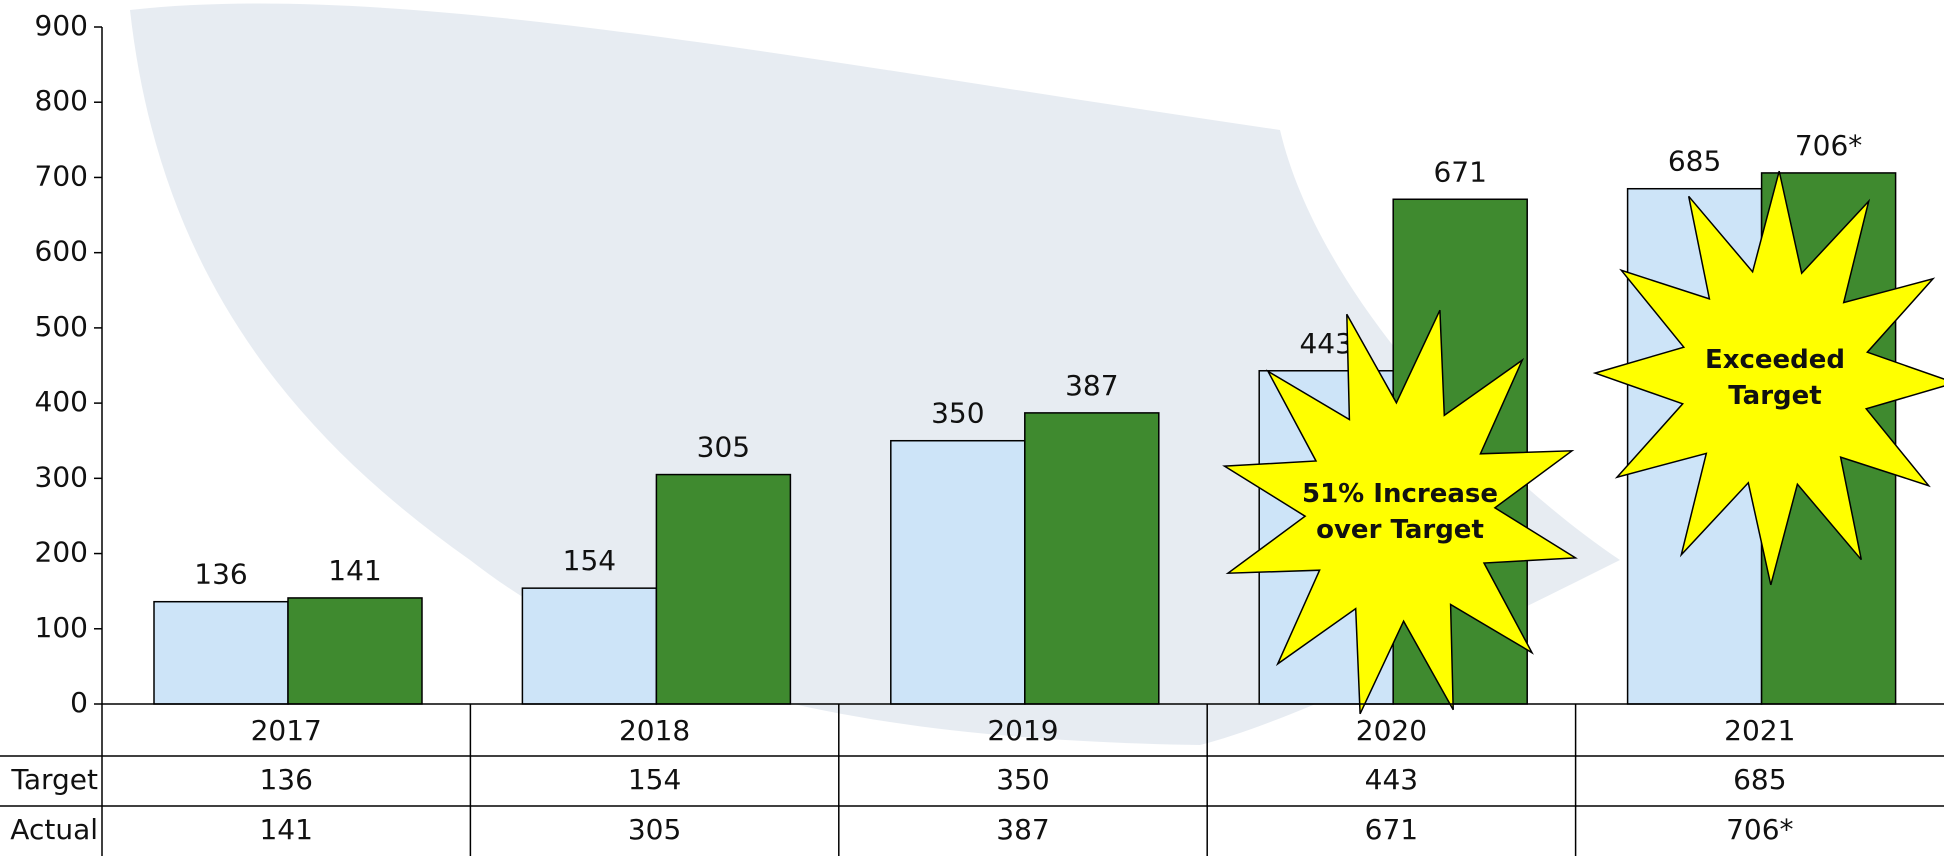  I want to click on data-label: 141, so click(354, 570).